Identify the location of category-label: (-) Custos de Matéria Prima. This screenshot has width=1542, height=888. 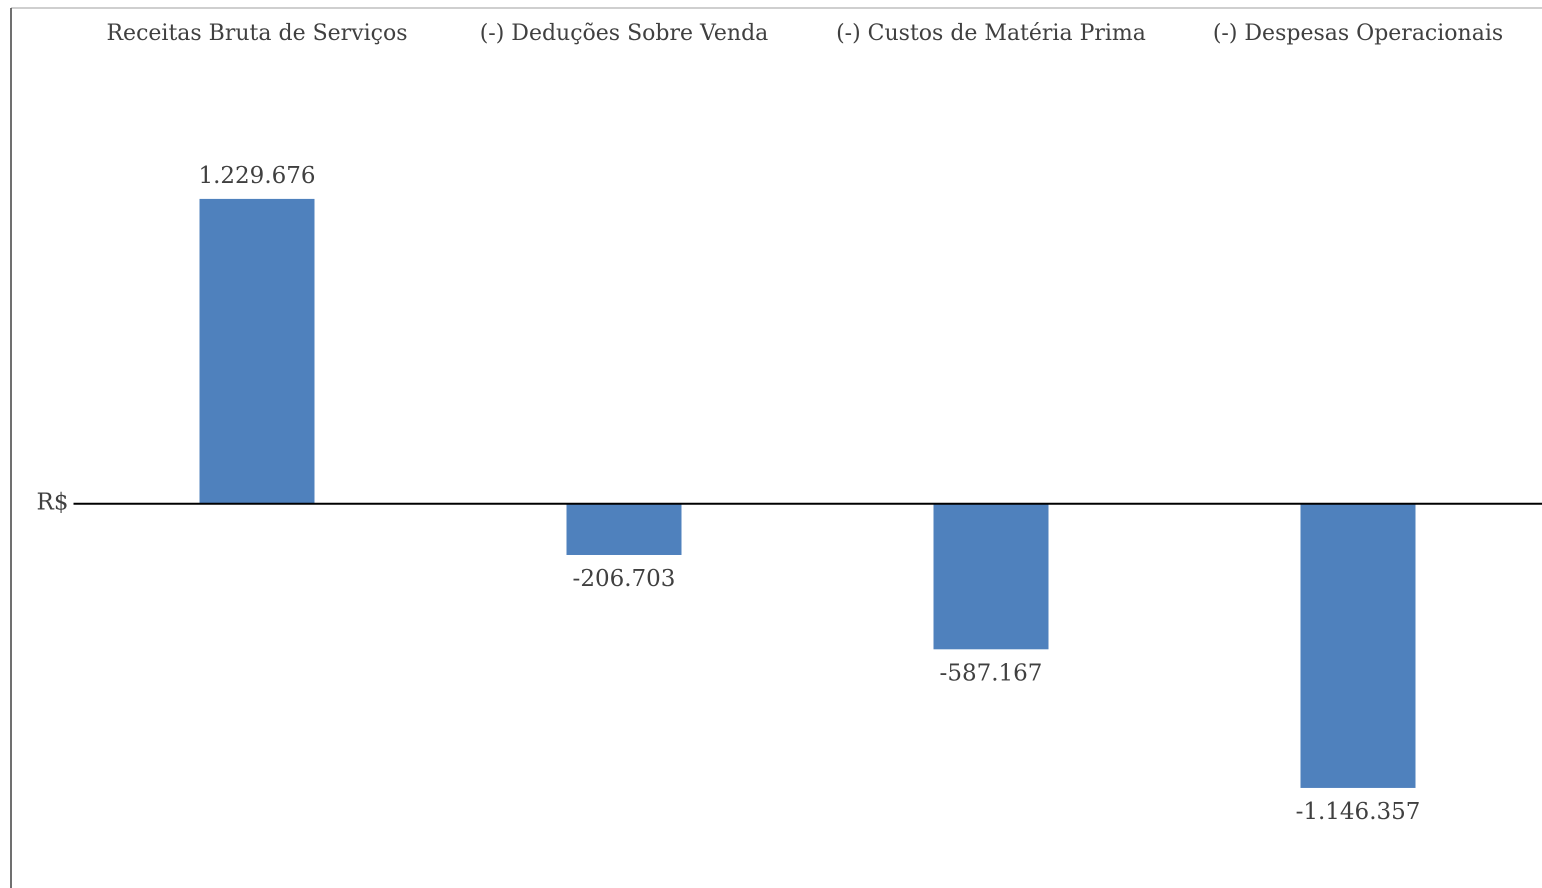
(991, 33).